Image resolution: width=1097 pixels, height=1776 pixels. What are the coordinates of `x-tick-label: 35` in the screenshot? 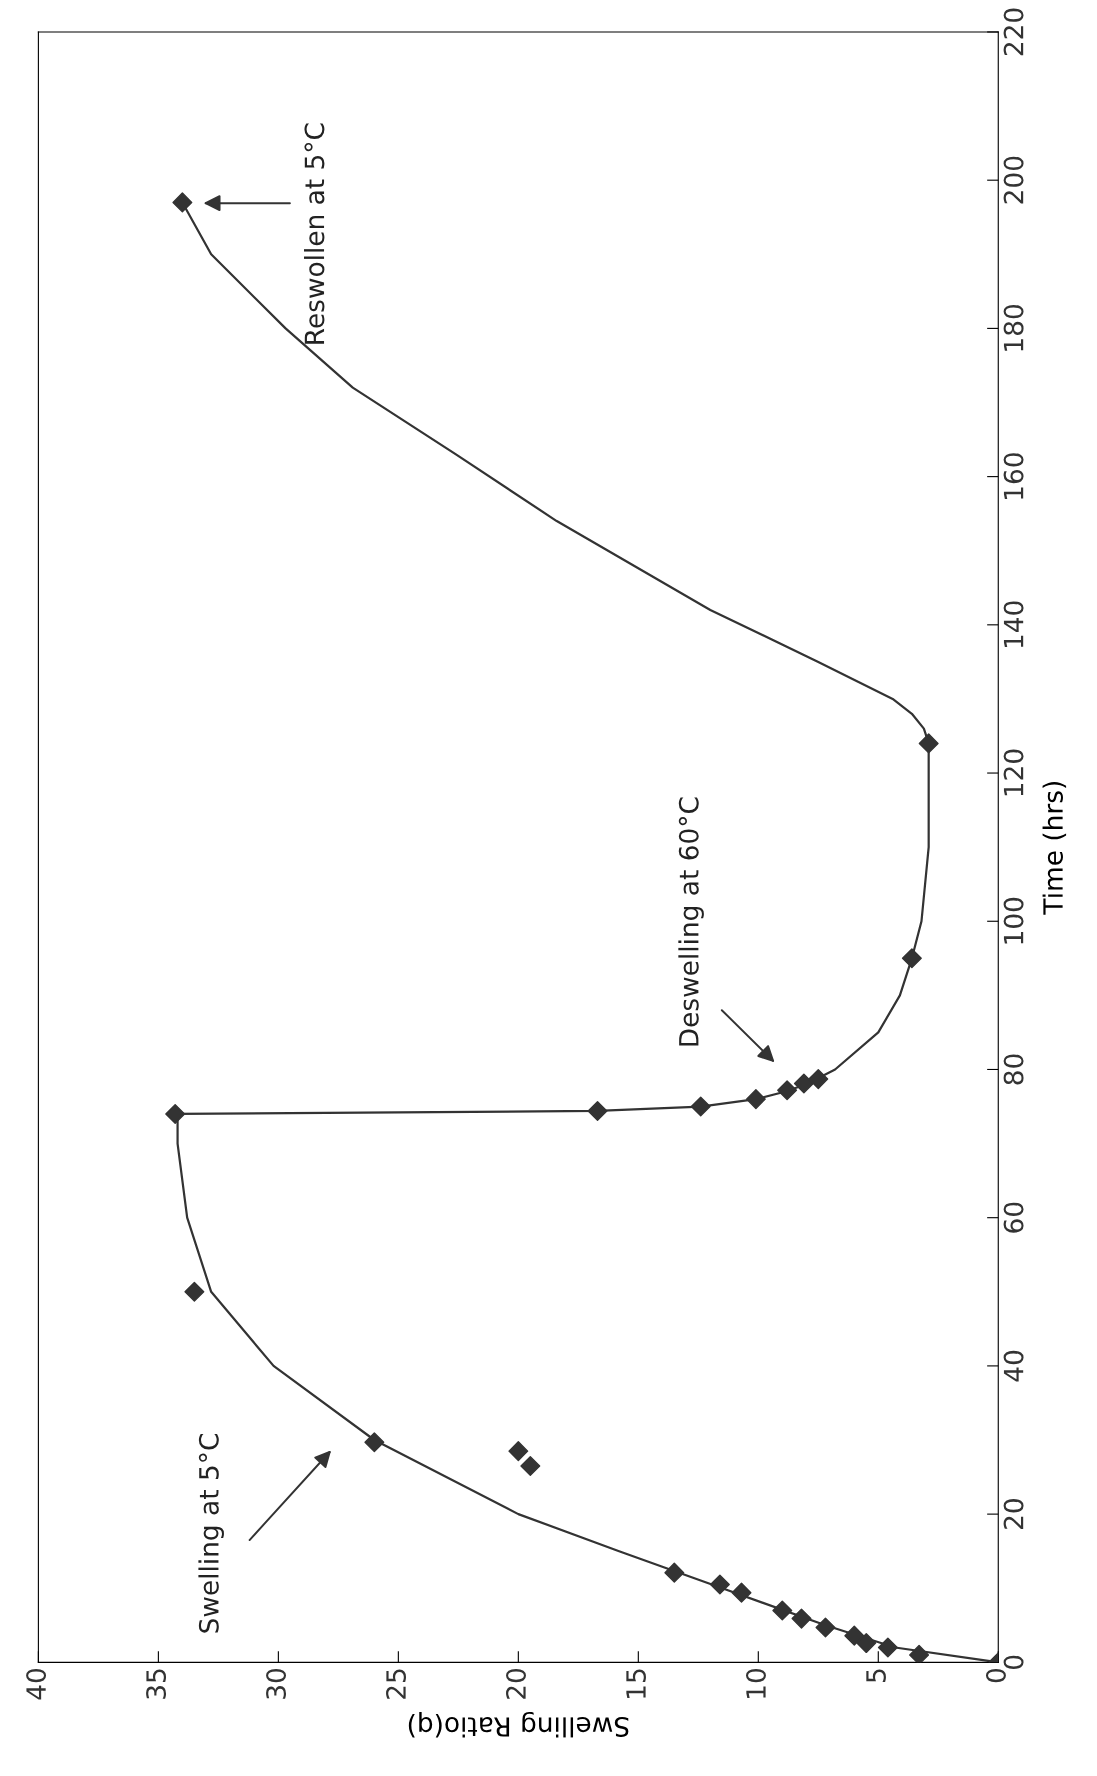 It's located at (156, 1684).